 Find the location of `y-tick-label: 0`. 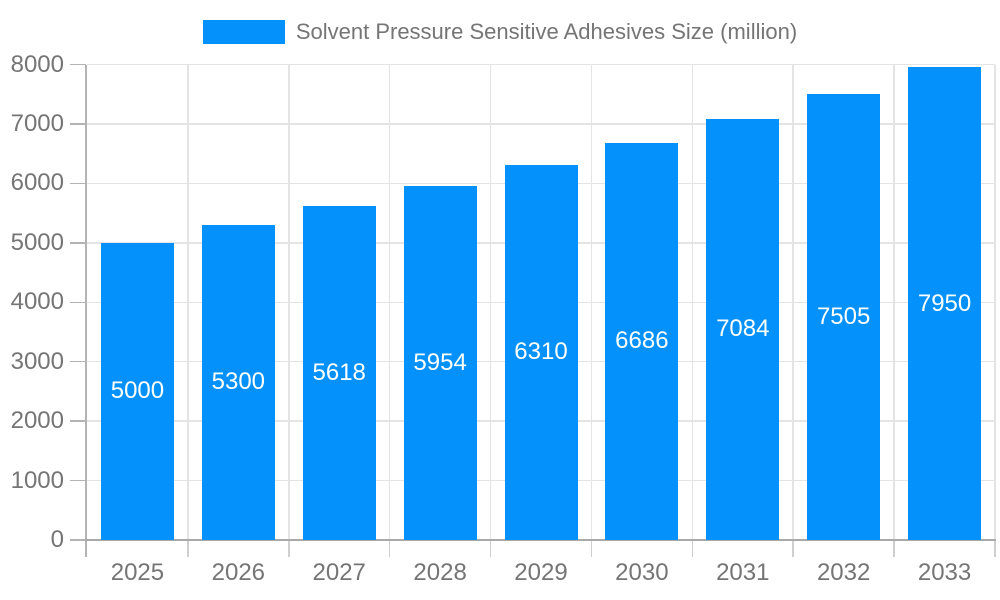

y-tick-label: 0 is located at coordinates (57, 539).